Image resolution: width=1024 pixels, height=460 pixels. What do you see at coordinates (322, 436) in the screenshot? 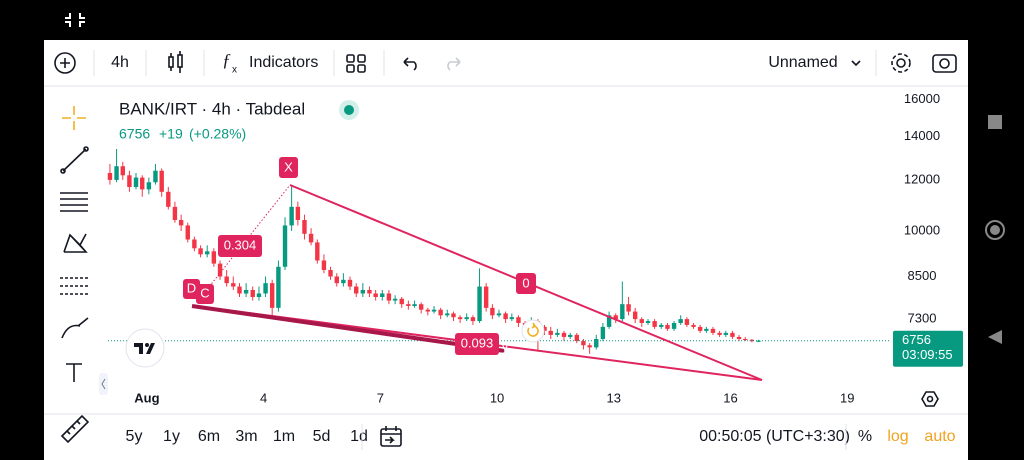
I see `range-button: 5d` at bounding box center [322, 436].